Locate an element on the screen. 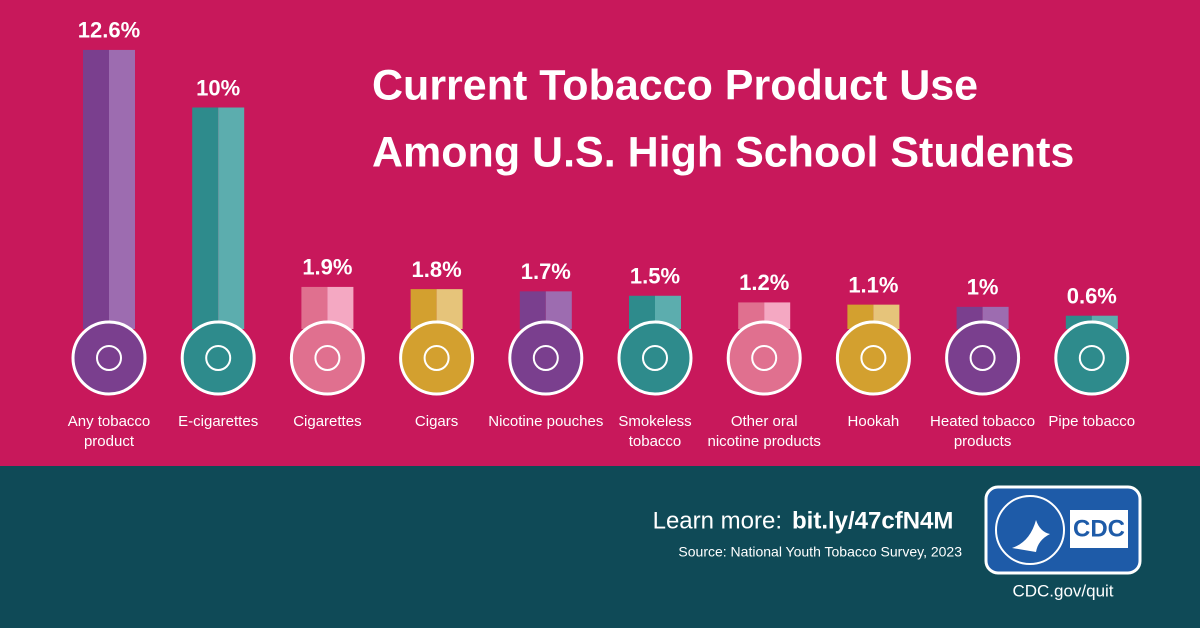 The height and width of the screenshot is (628, 1200). value-label: 10% is located at coordinates (218, 87).